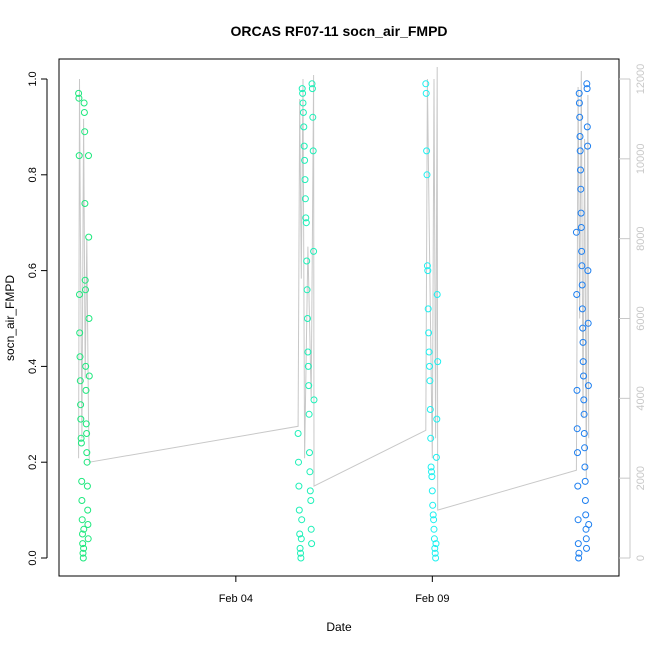 The image size is (650, 650). Describe the element at coordinates (641, 238) in the screenshot. I see `y2-tick-label: 8000` at that location.